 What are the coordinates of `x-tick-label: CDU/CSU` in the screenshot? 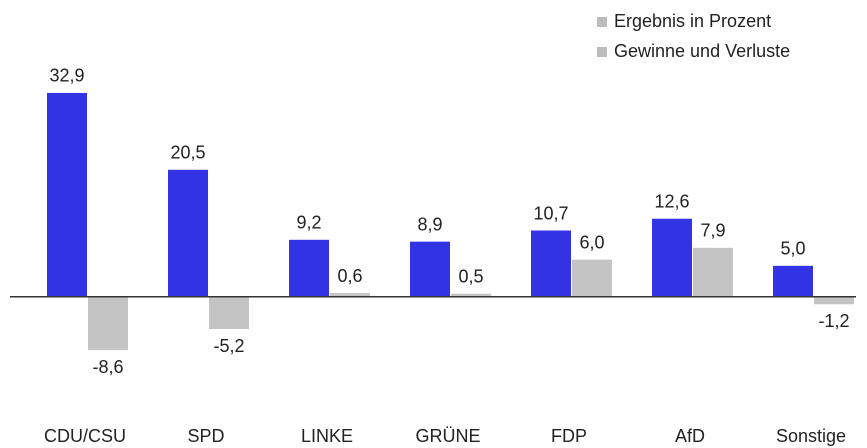 It's located at (85, 436).